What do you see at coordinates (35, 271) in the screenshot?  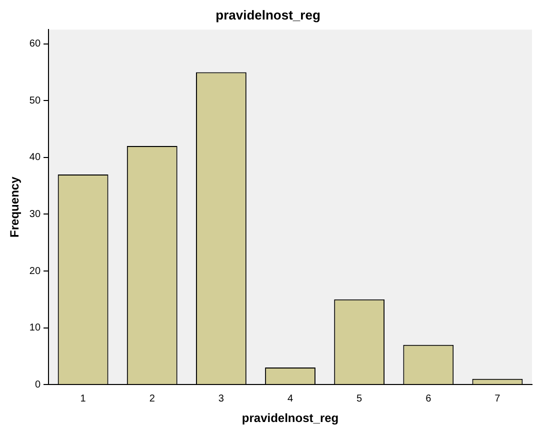 I see `y-tick-label: 20` at bounding box center [35, 271].